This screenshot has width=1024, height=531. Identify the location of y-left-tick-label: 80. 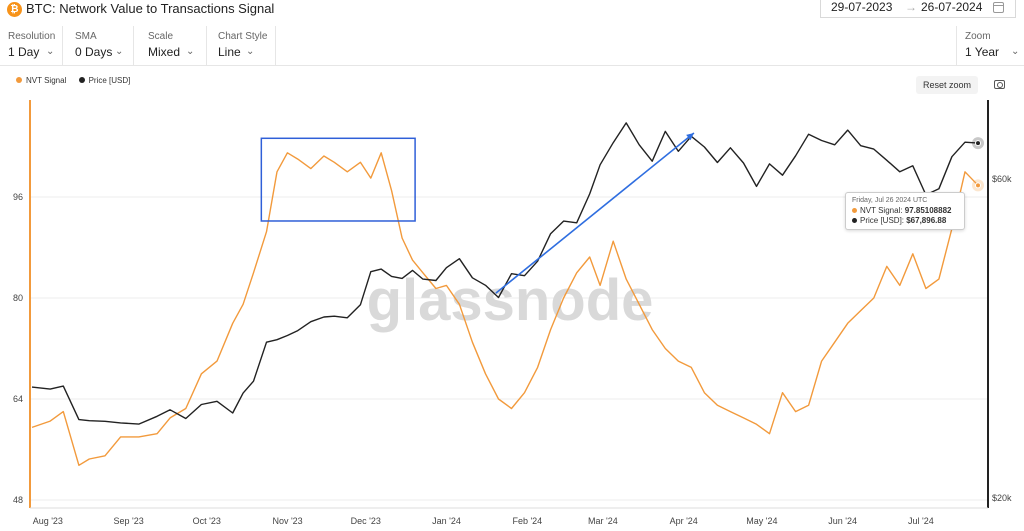
(18, 298).